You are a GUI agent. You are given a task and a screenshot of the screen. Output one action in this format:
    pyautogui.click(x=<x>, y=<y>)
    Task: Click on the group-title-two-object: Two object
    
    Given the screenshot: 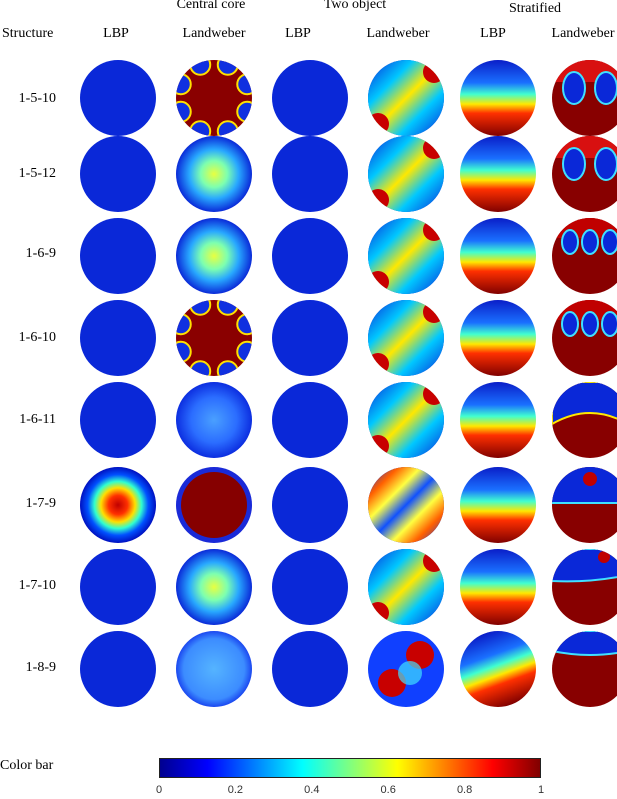 What is the action you would take?
    pyautogui.click(x=355, y=6)
    